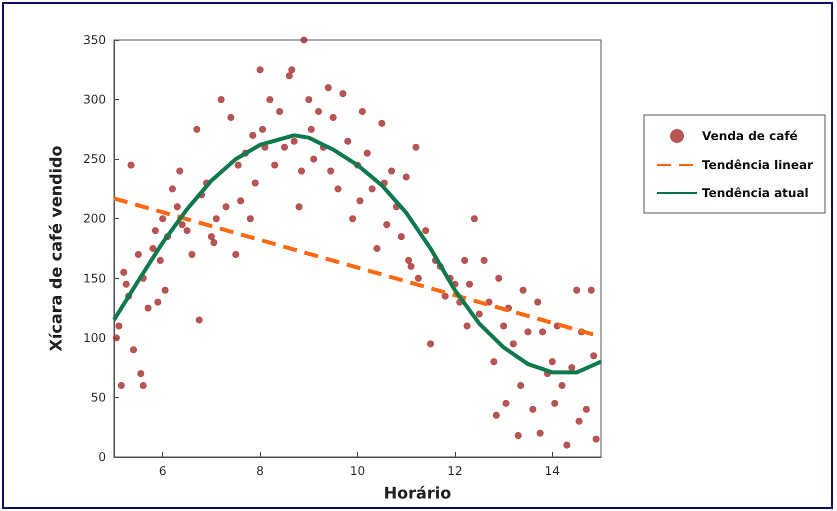 This screenshot has height=511, width=837. What do you see at coordinates (94, 99) in the screenshot?
I see `y-tick-label: 300` at bounding box center [94, 99].